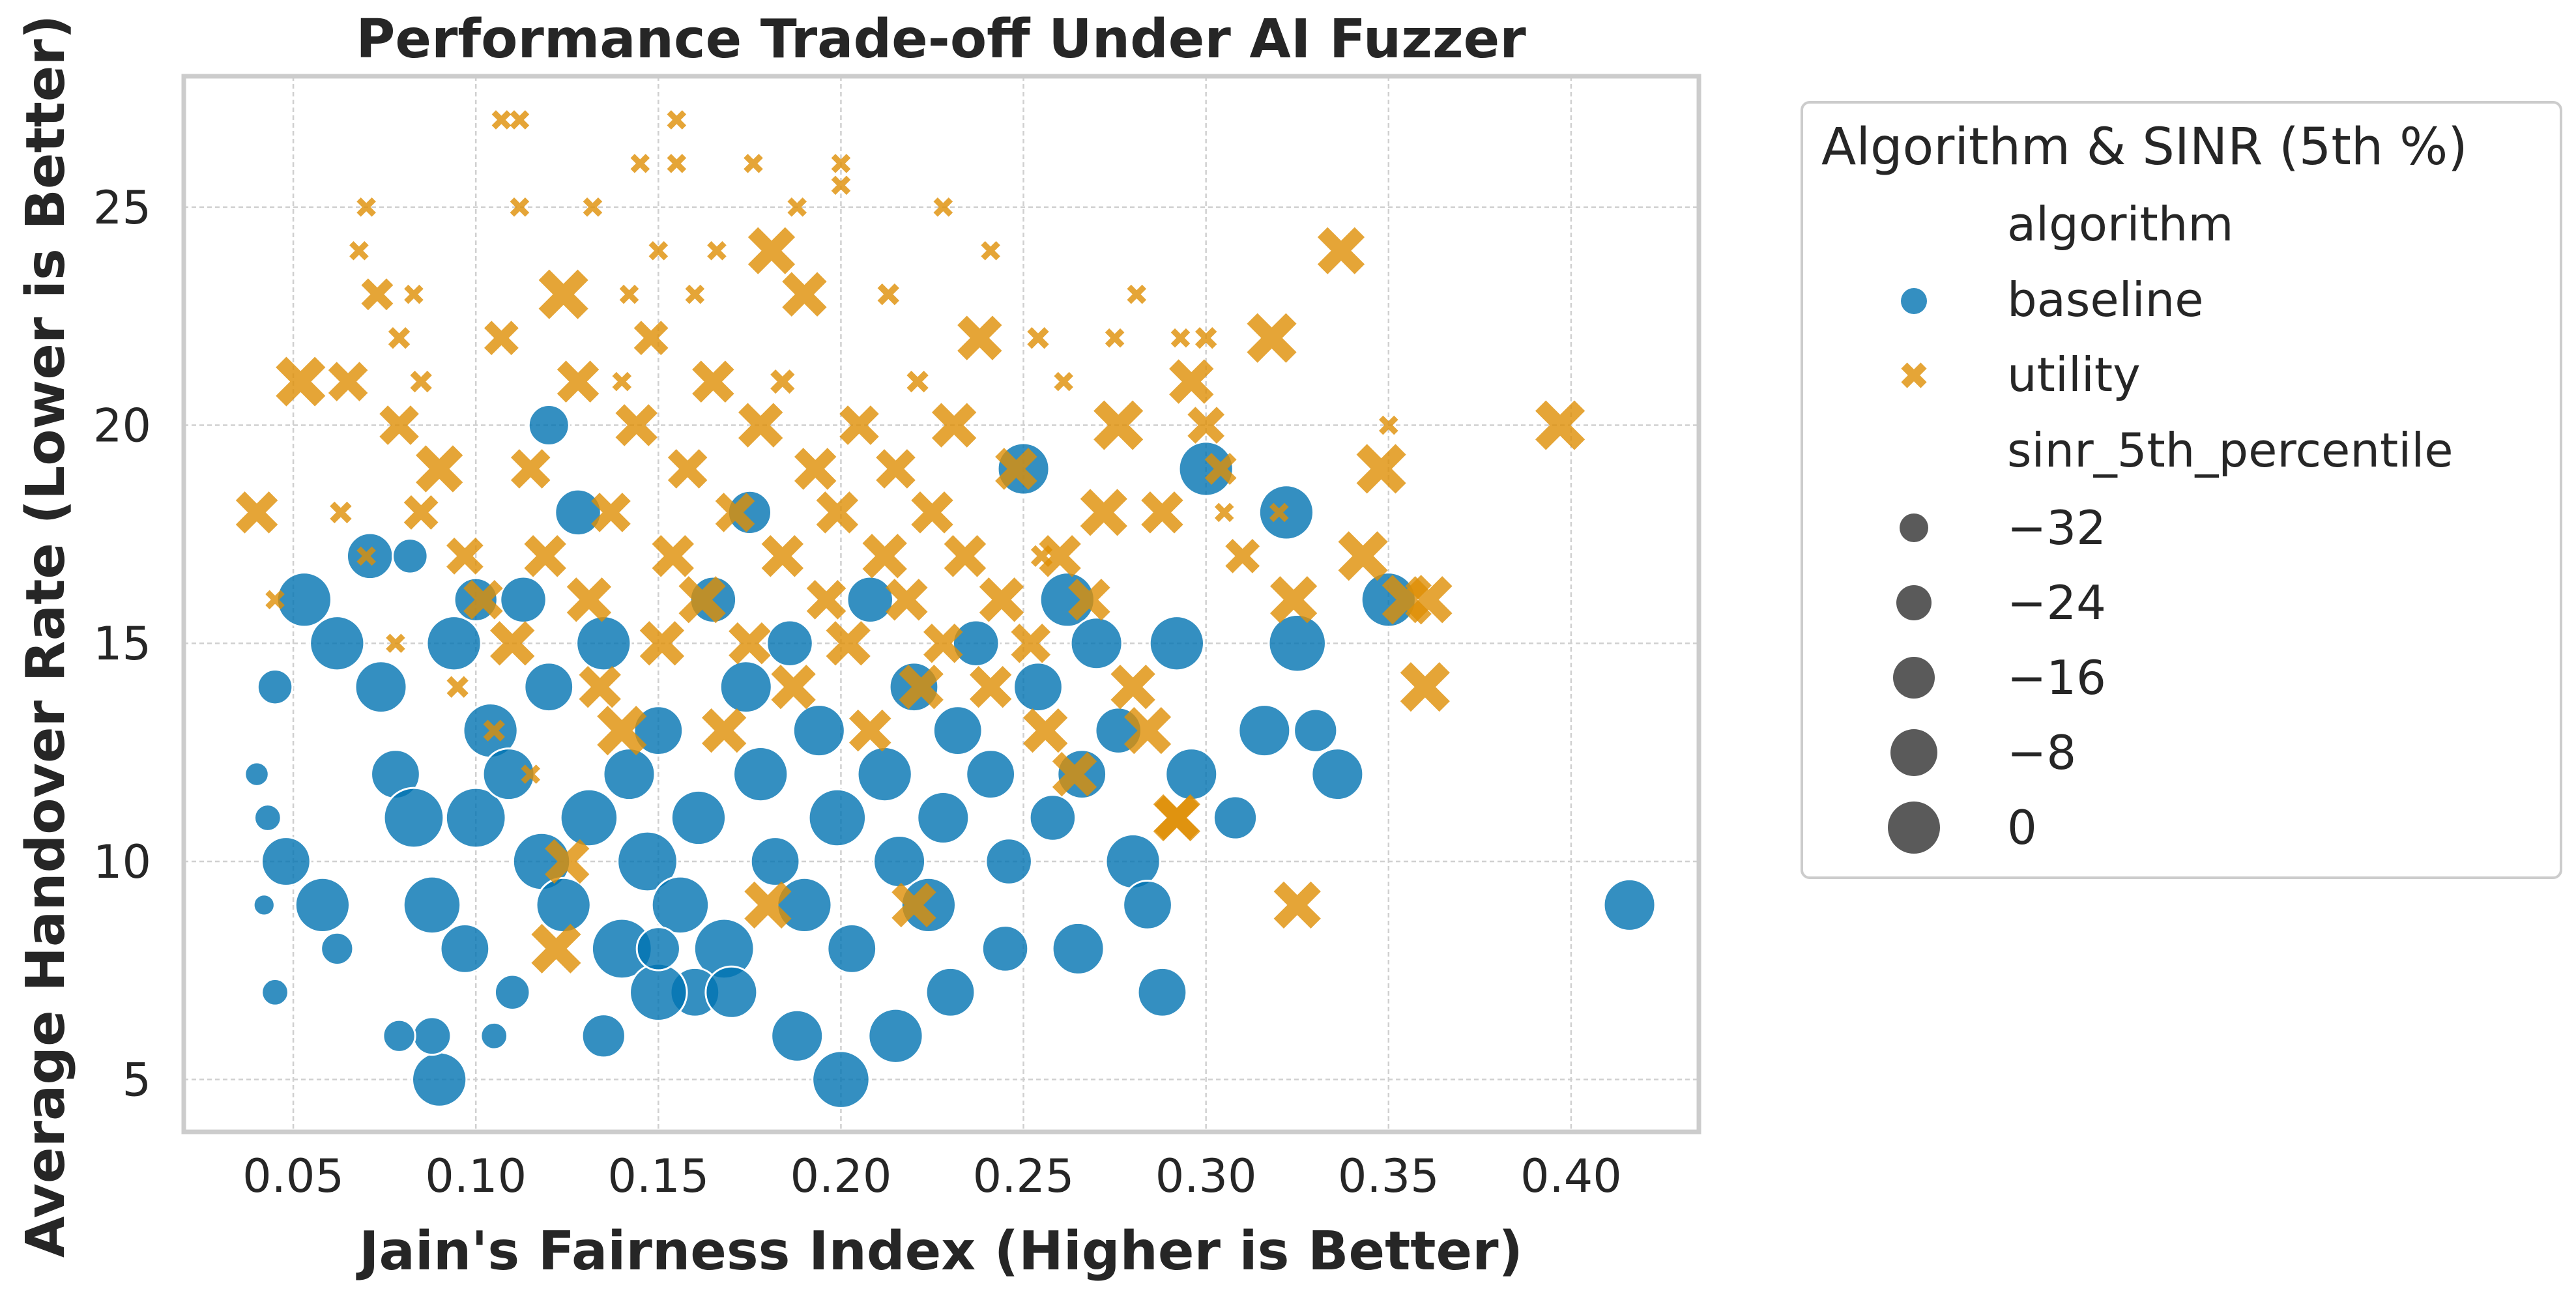  What do you see at coordinates (1914, 375) in the screenshot?
I see `legend-marker-utility` at bounding box center [1914, 375].